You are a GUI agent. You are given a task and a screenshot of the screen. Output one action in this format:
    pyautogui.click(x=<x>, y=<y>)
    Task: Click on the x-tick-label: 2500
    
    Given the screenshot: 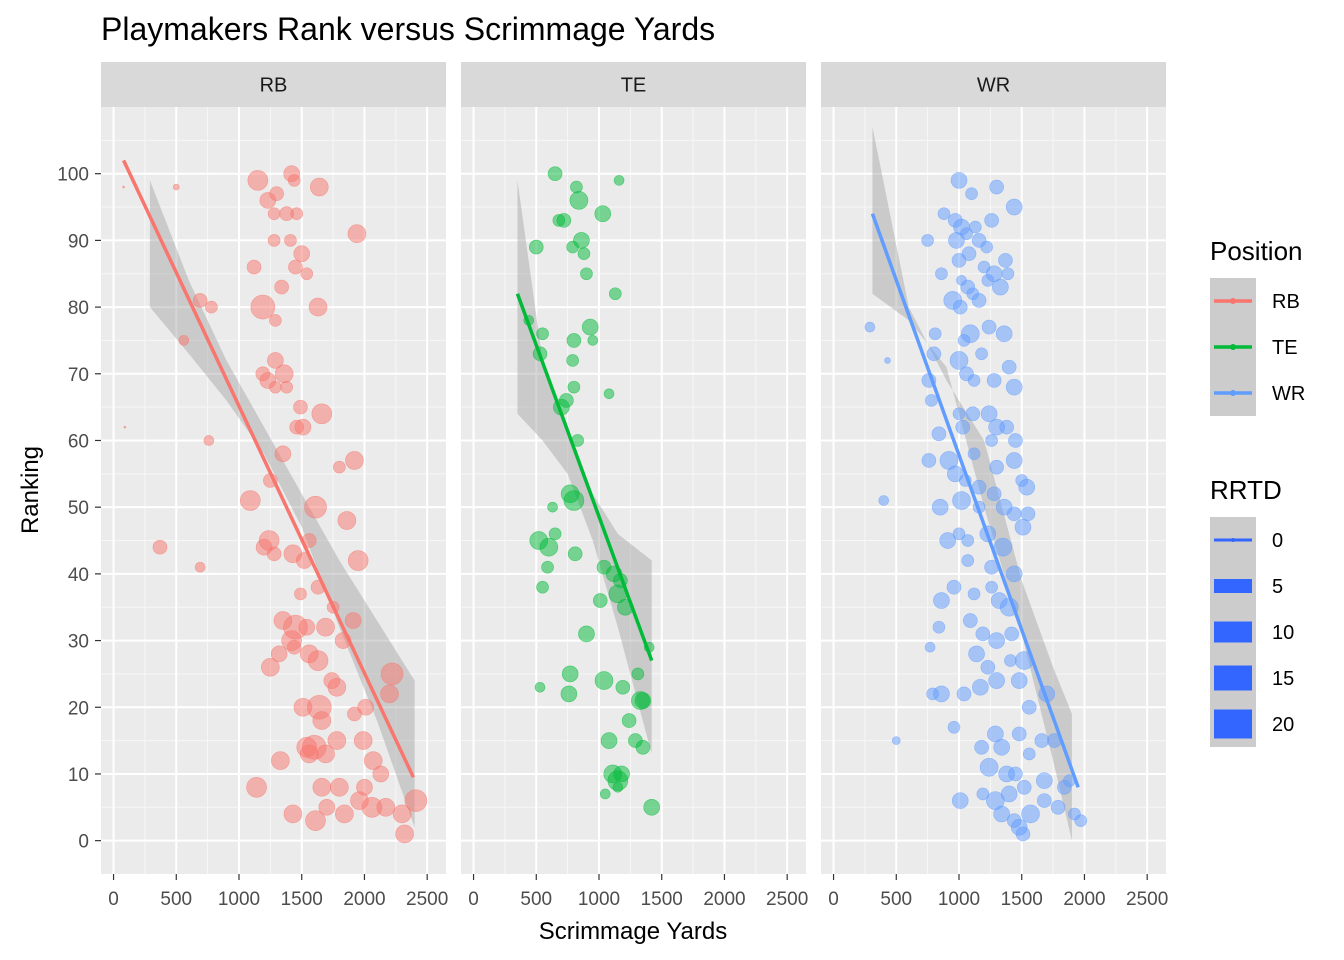 What is the action you would take?
    pyautogui.click(x=1147, y=899)
    